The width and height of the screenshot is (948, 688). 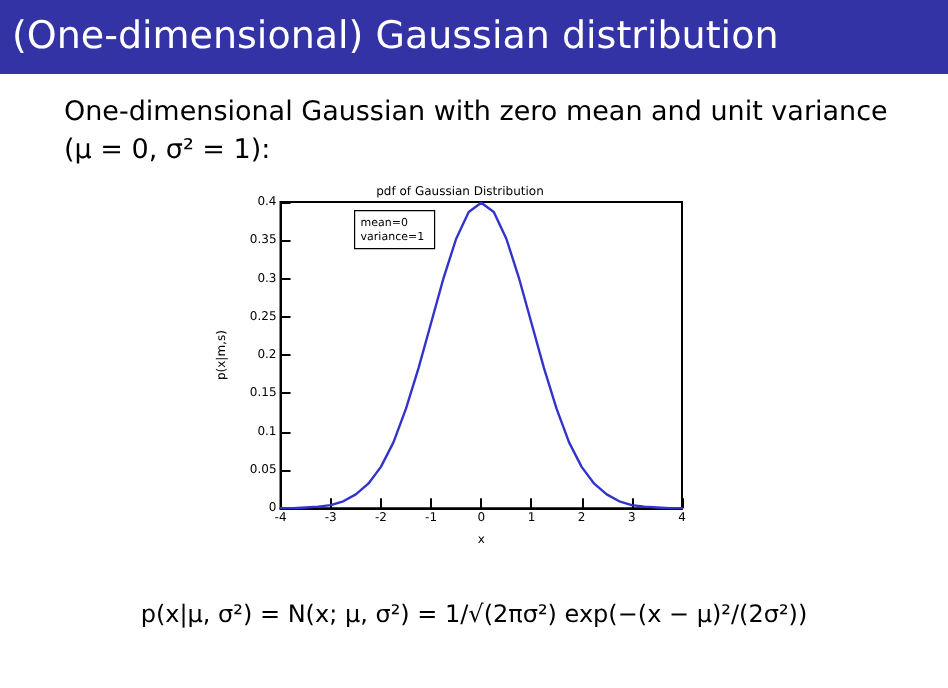 What do you see at coordinates (395, 36) in the screenshot?
I see `text: (One-dimensional) Gaussian distribution` at bounding box center [395, 36].